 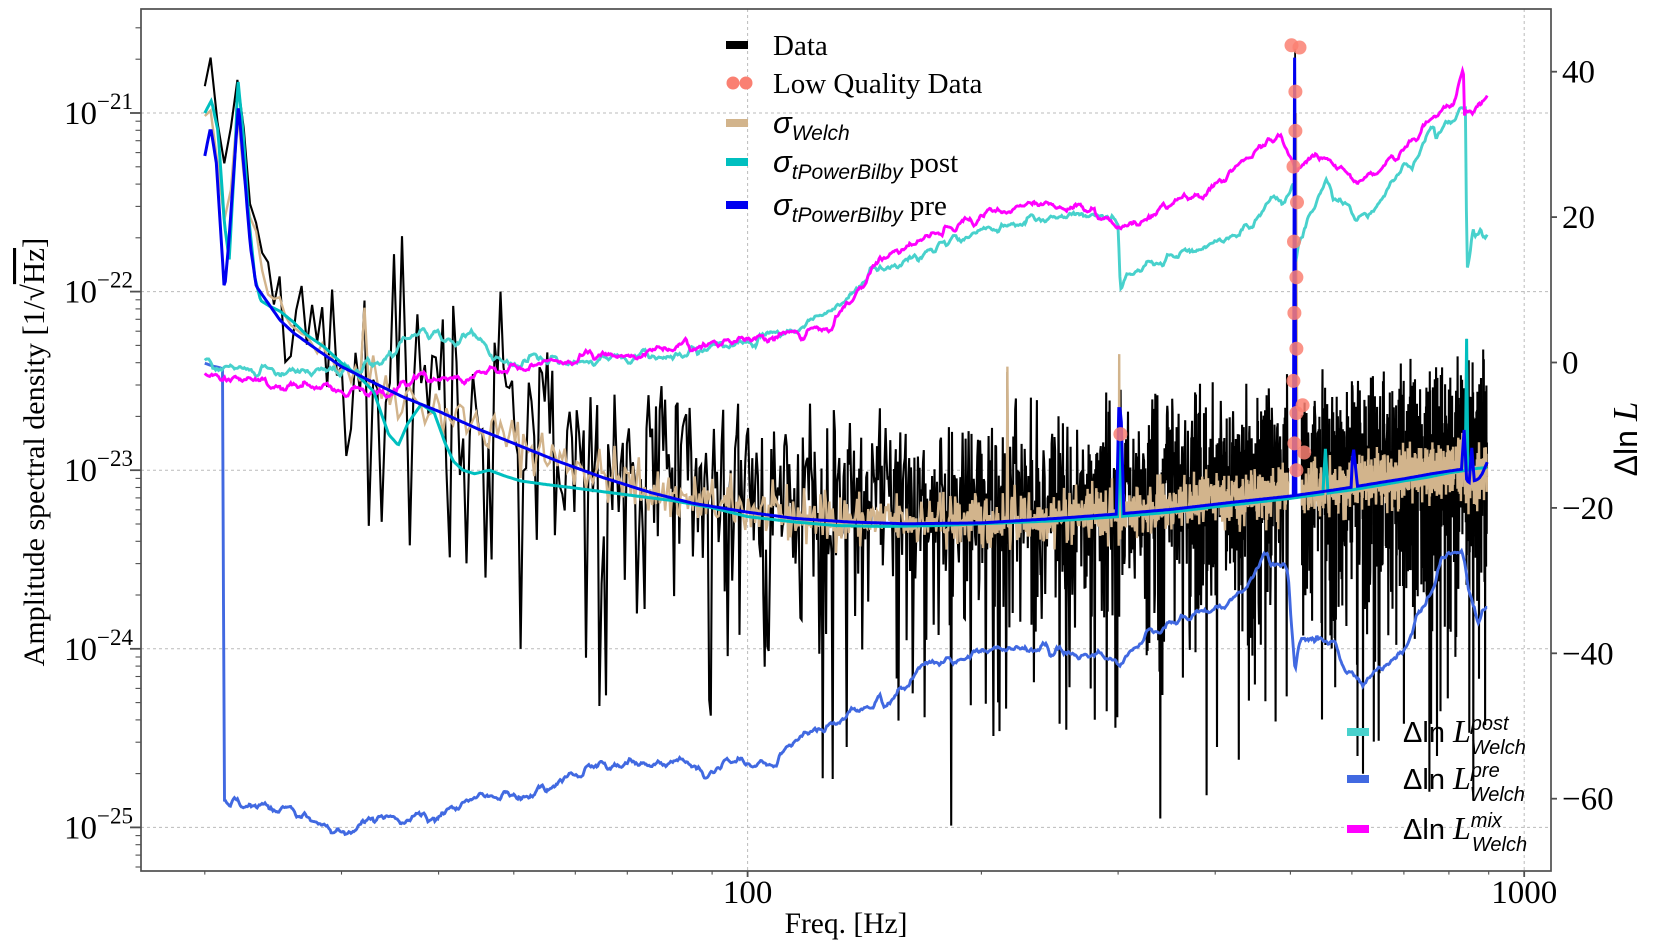 What do you see at coordinates (1588, 654) in the screenshot?
I see `svg-text: −40` at bounding box center [1588, 654].